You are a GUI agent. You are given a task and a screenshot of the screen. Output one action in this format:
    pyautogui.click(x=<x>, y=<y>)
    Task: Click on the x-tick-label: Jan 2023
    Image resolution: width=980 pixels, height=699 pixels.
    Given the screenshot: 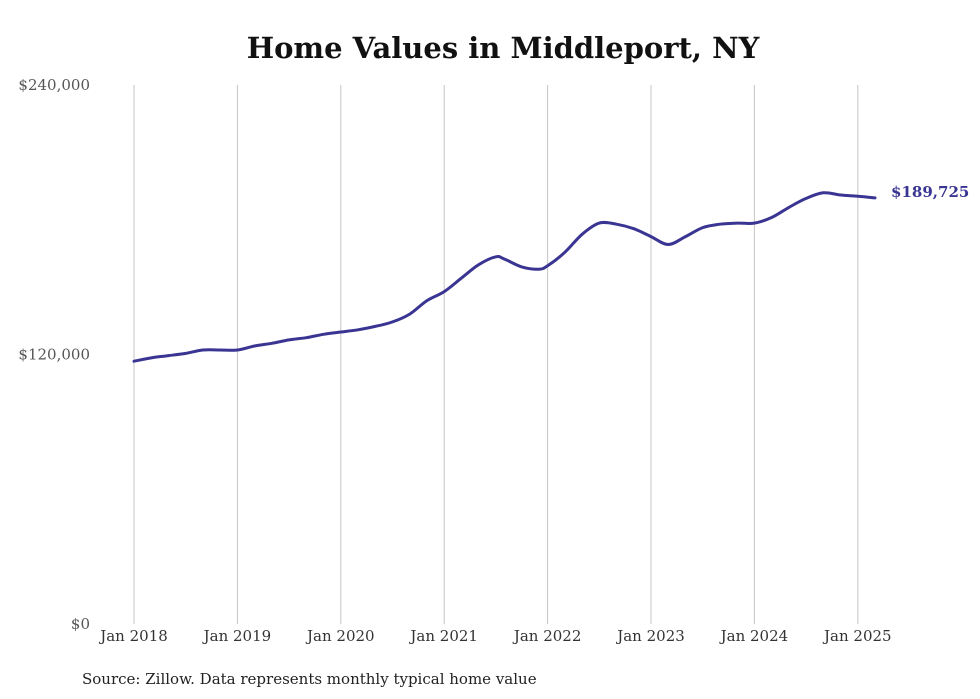 What is the action you would take?
    pyautogui.click(x=650, y=636)
    